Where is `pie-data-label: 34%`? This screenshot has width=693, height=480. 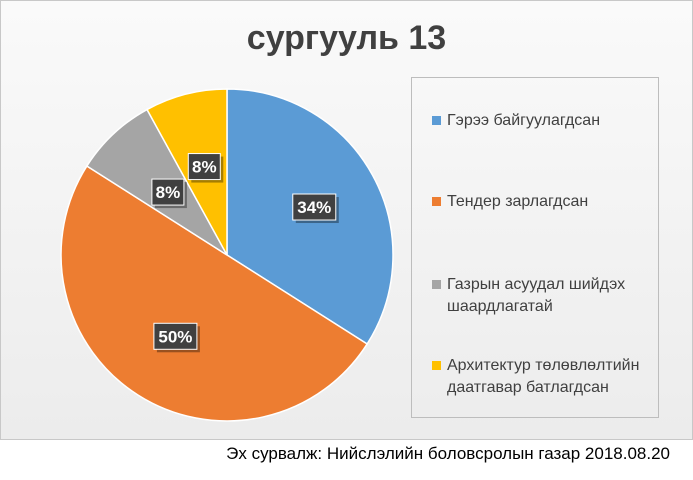
pie-data-label: 34% is located at coordinates (315, 208).